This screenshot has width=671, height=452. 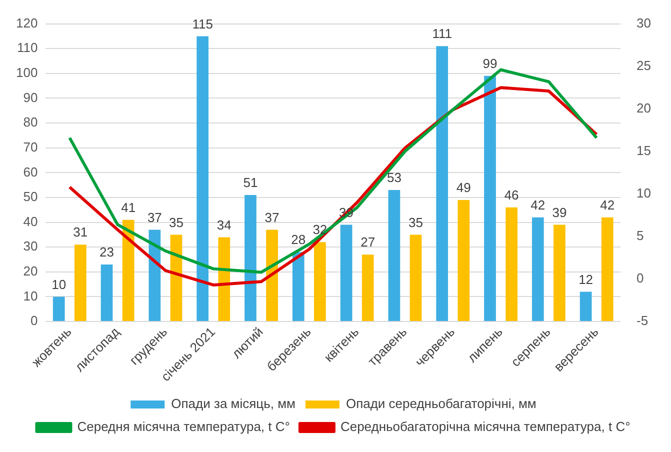 What do you see at coordinates (490, 63) in the screenshot?
I see `data-label: 99` at bounding box center [490, 63].